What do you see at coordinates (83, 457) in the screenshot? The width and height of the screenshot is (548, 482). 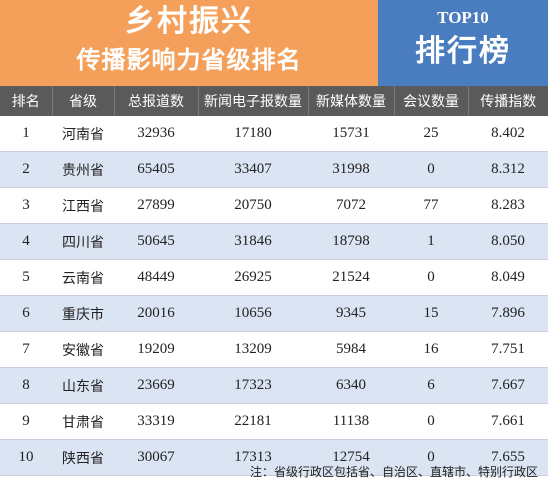 I see `province-cell: 陕西省` at bounding box center [83, 457].